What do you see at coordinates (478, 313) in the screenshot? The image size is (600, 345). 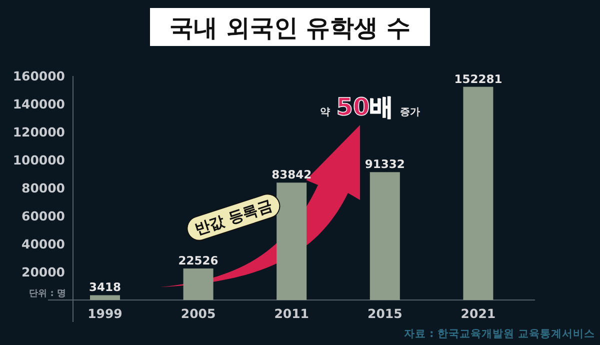 I see `x-tick-label: 2021` at bounding box center [478, 313].